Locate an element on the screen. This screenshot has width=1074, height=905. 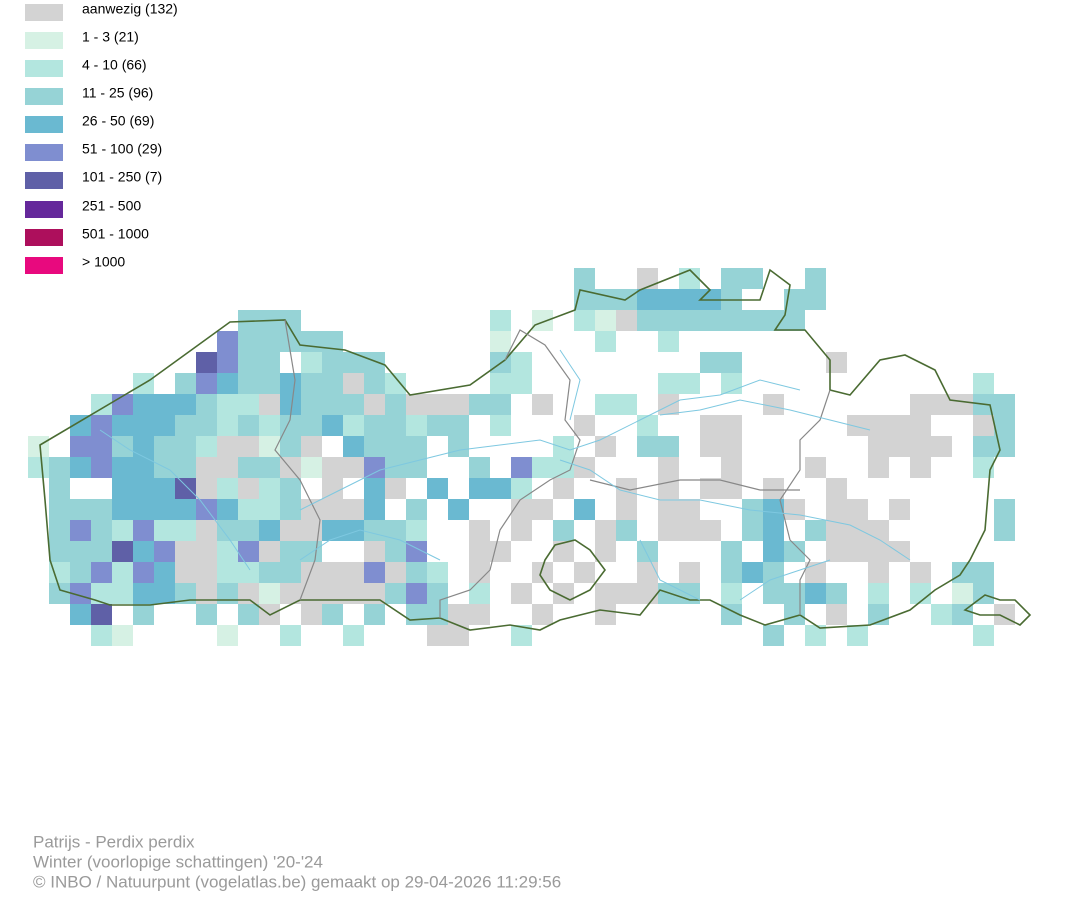
footer-period: Winter (voorlopige schattingen) '20-'24 is located at coordinates (178, 861).